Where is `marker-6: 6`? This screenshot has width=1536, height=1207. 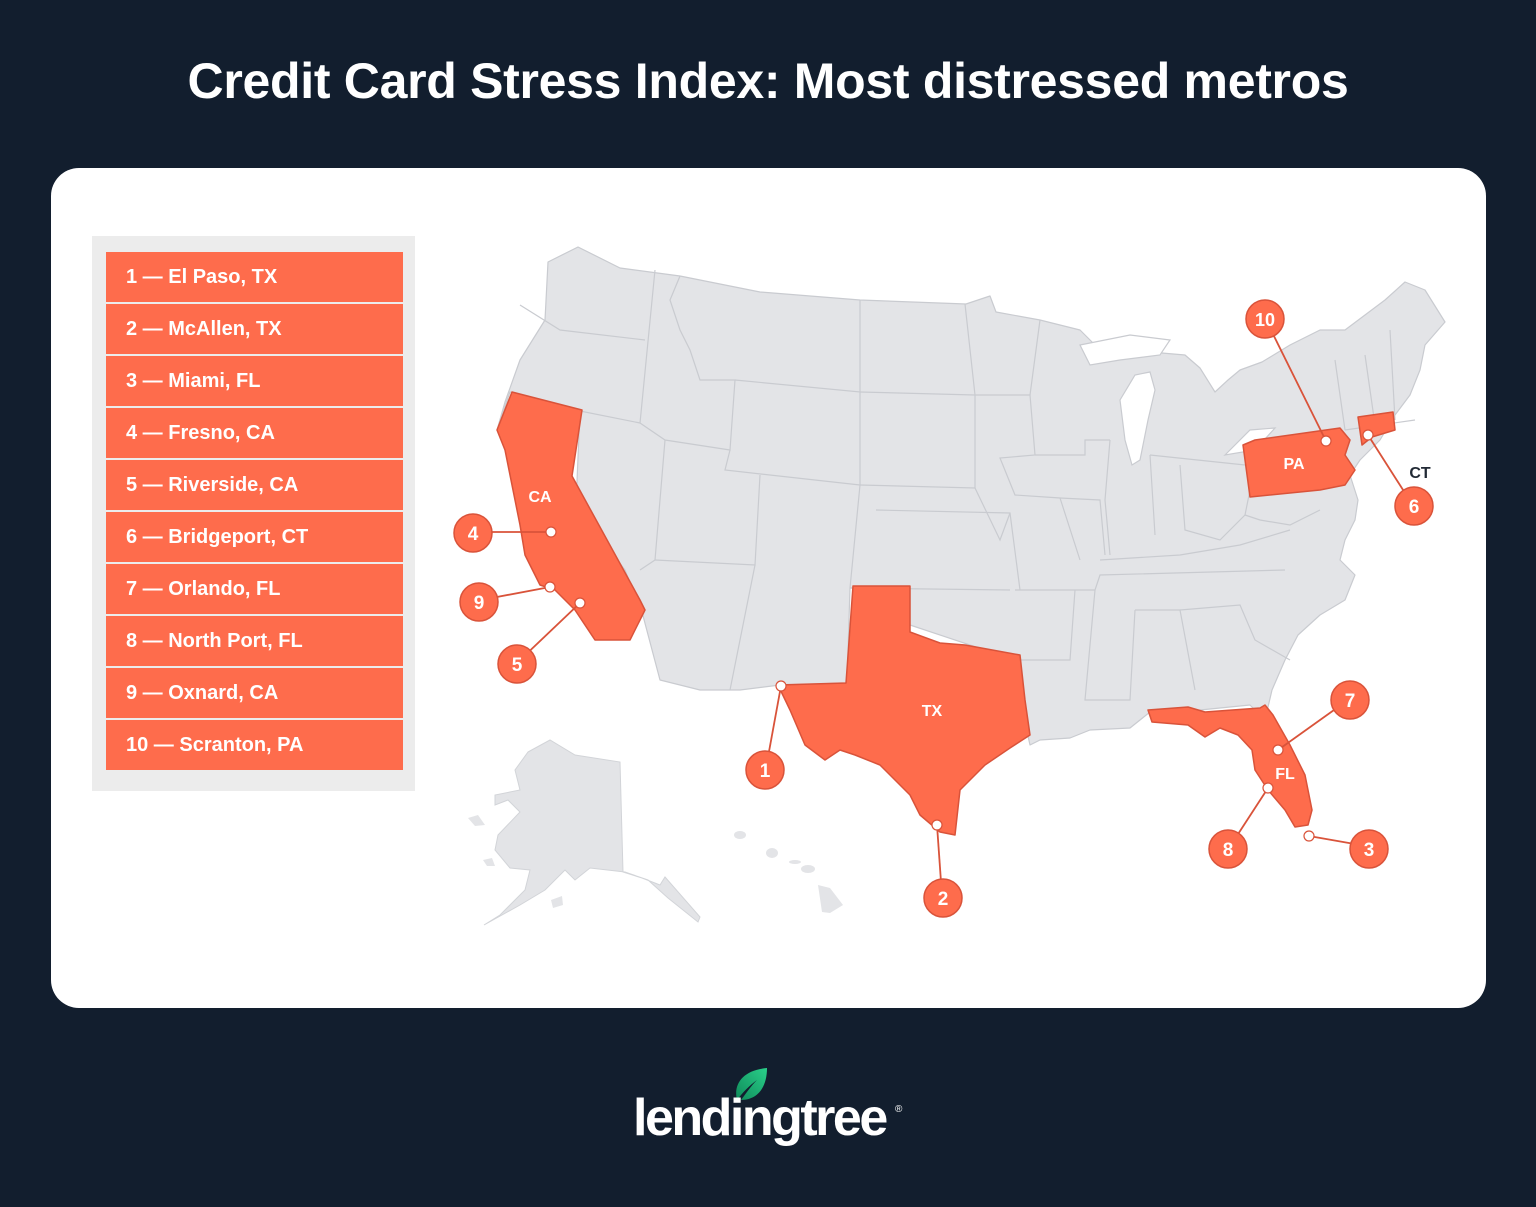 marker-6: 6 is located at coordinates (1414, 506).